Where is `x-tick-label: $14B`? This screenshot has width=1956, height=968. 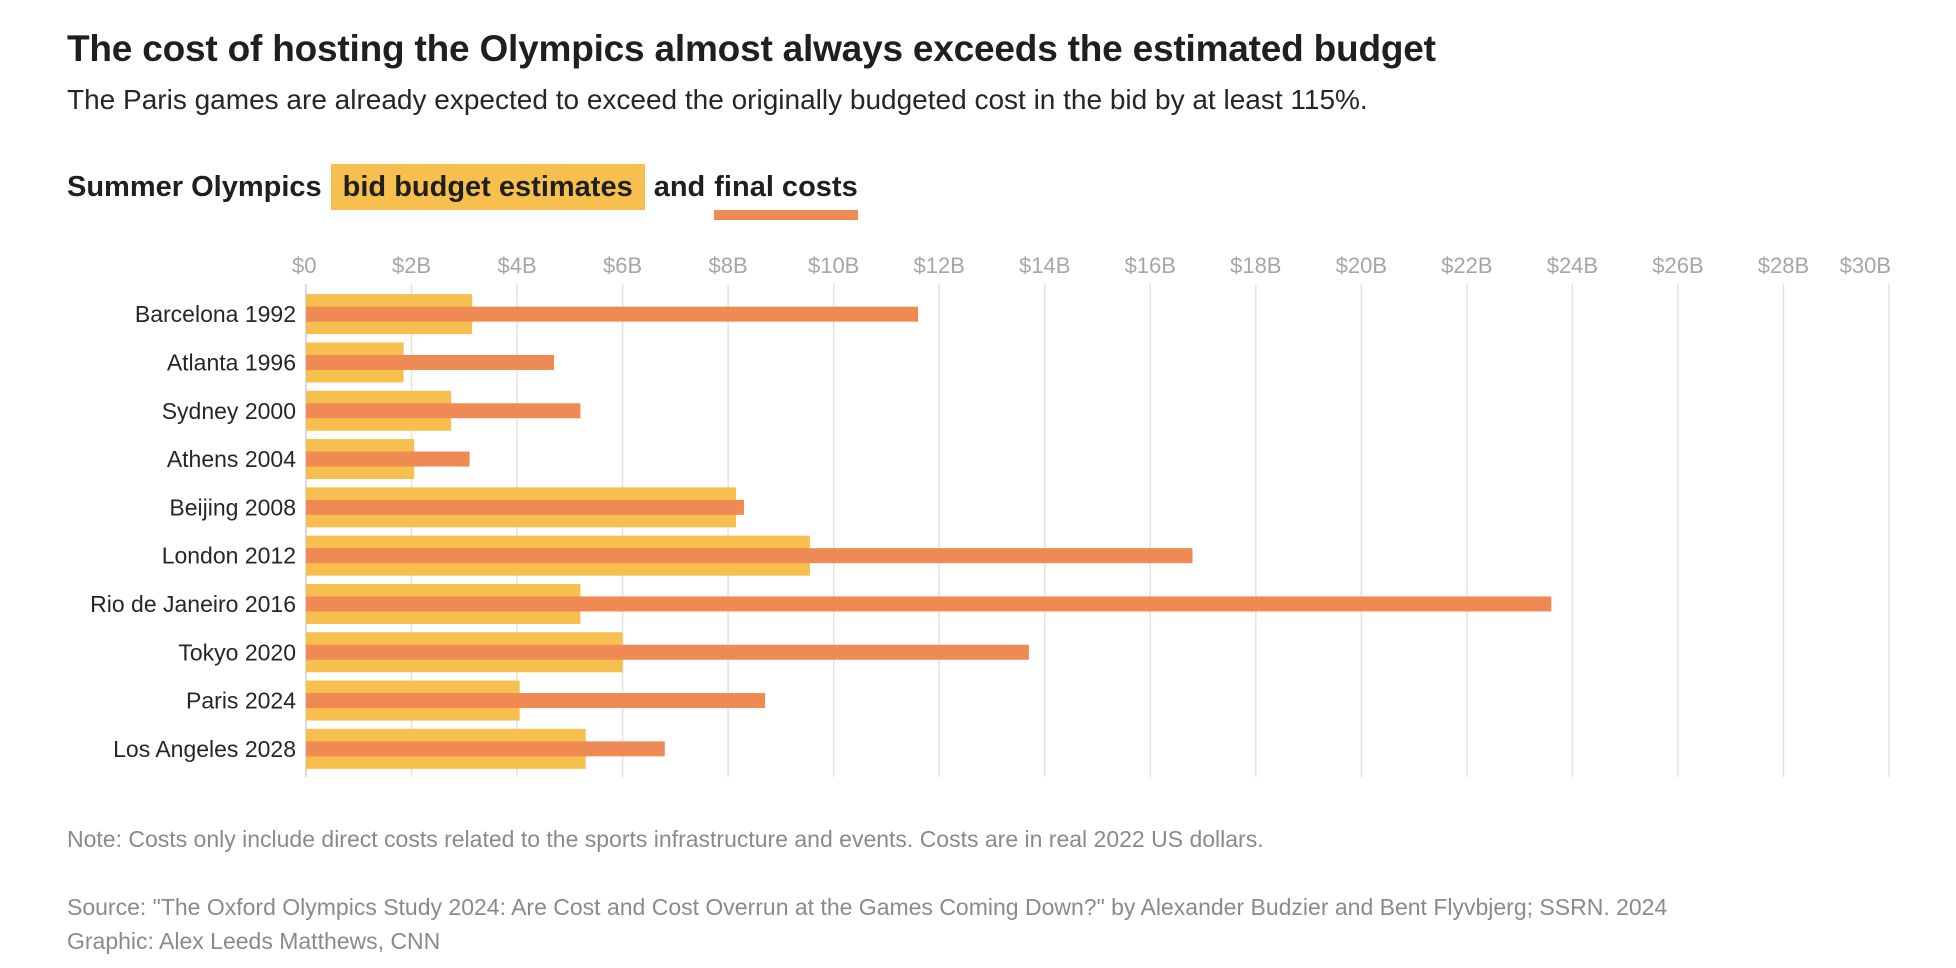
x-tick-label: $14B is located at coordinates (1044, 265).